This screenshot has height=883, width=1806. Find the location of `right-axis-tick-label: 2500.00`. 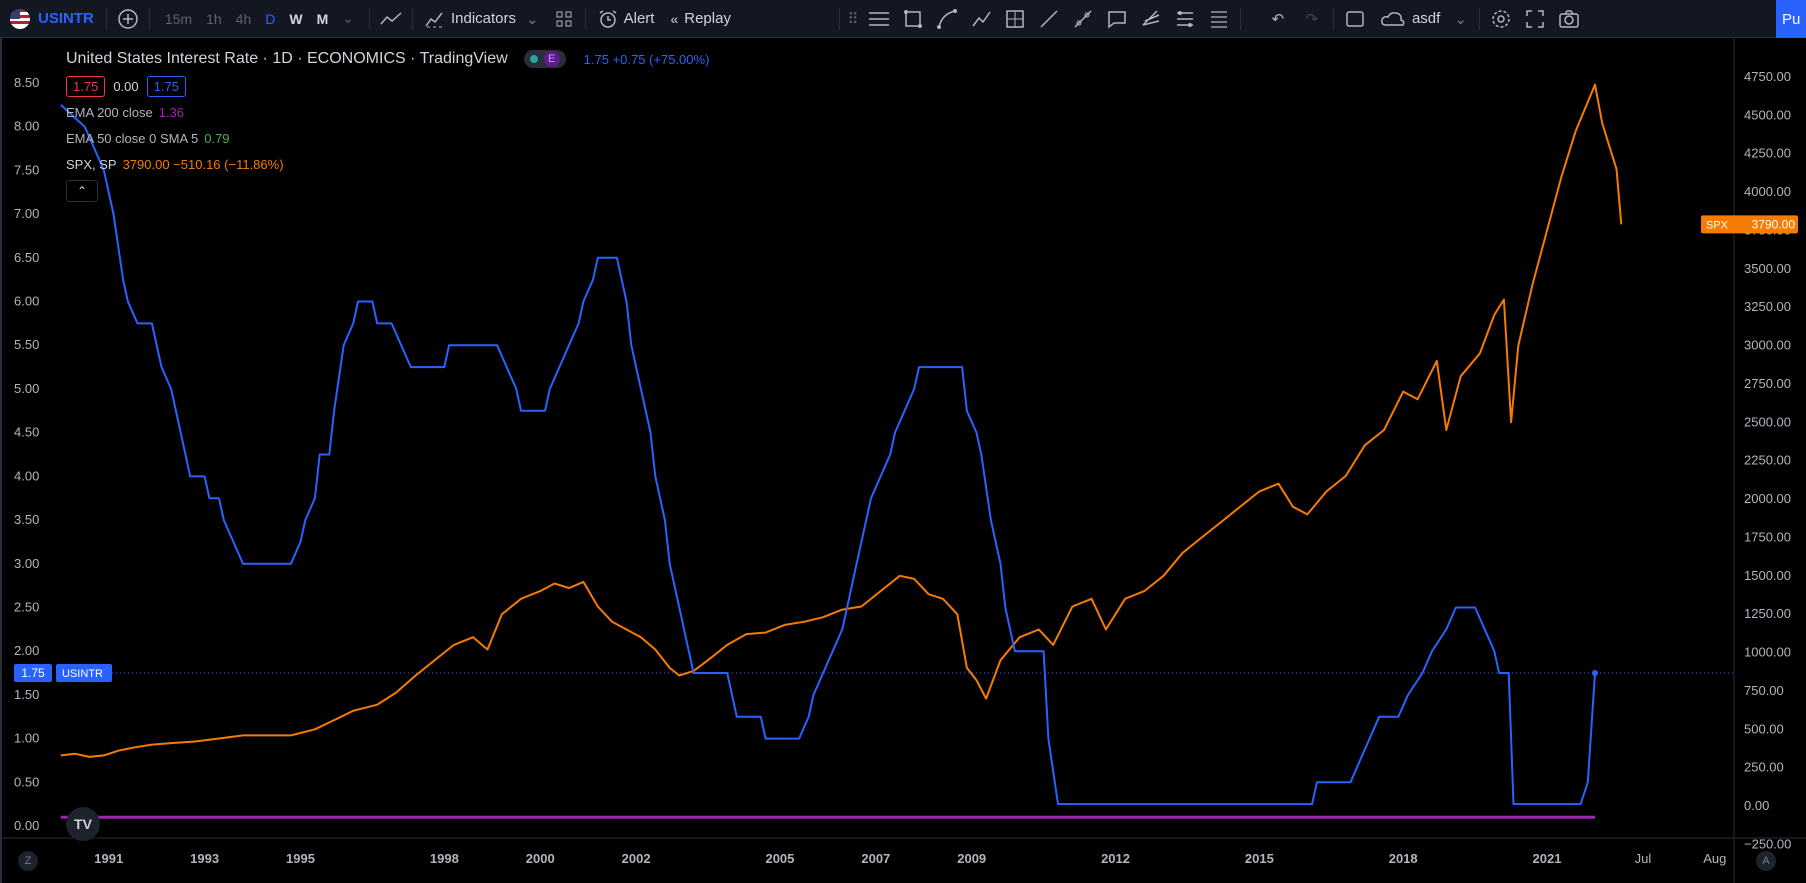

right-axis-tick-label: 2500.00 is located at coordinates (1767, 421).